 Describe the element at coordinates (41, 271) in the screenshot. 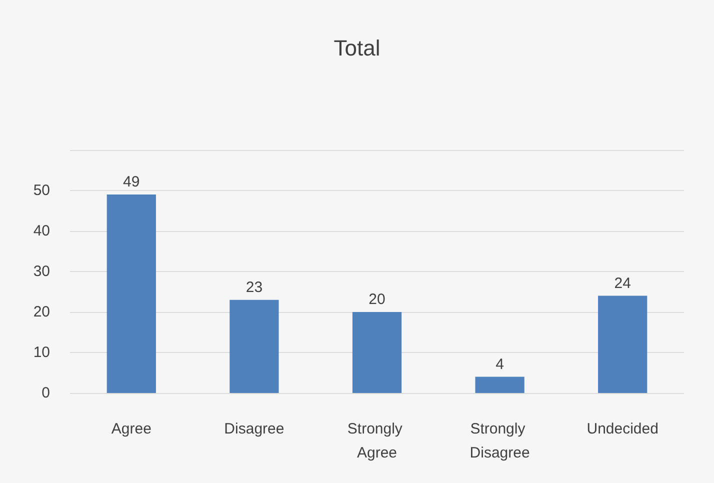

I see `y-tick-label: 30` at that location.